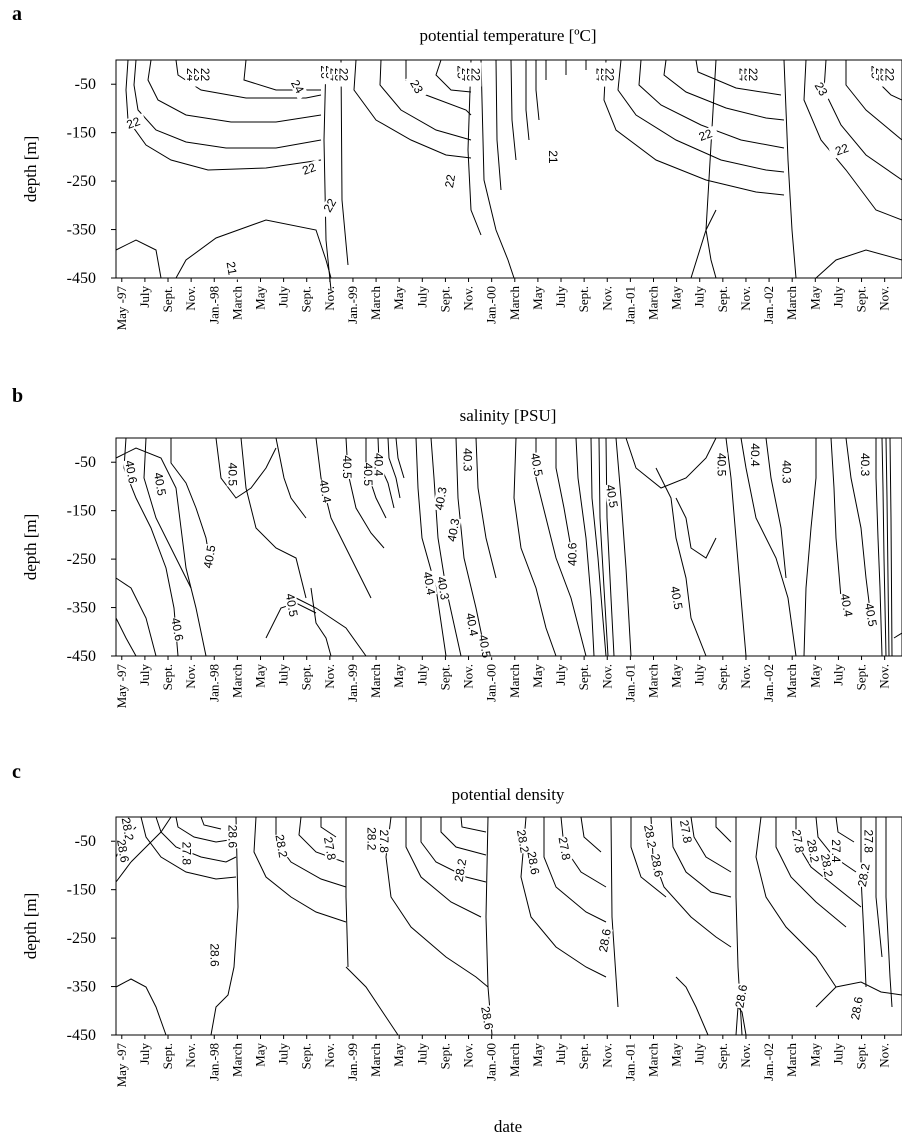 The height and width of the screenshot is (1140, 902). I want to click on x-axis-label: date, so click(508, 1126).